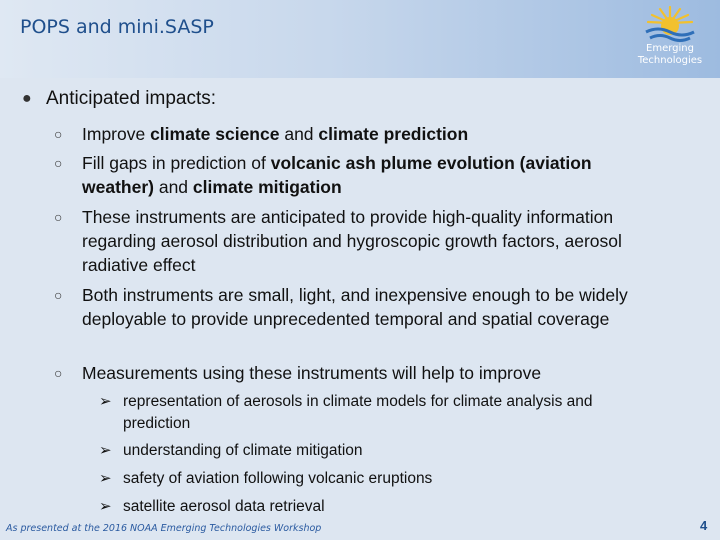 This screenshot has width=720, height=540. Describe the element at coordinates (215, 134) in the screenshot. I see `point-bold-text: climate science` at that location.